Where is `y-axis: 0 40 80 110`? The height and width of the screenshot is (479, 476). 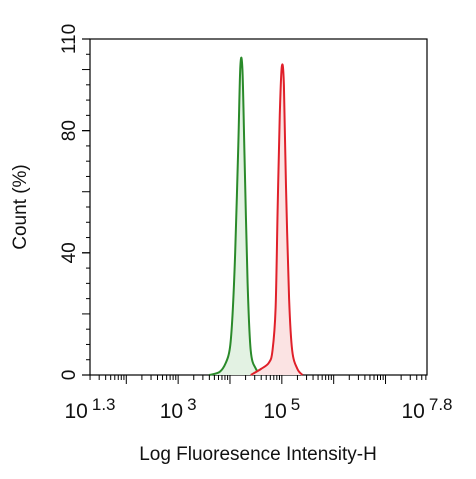 y-axis: 0 40 80 110 is located at coordinates (74, 202).